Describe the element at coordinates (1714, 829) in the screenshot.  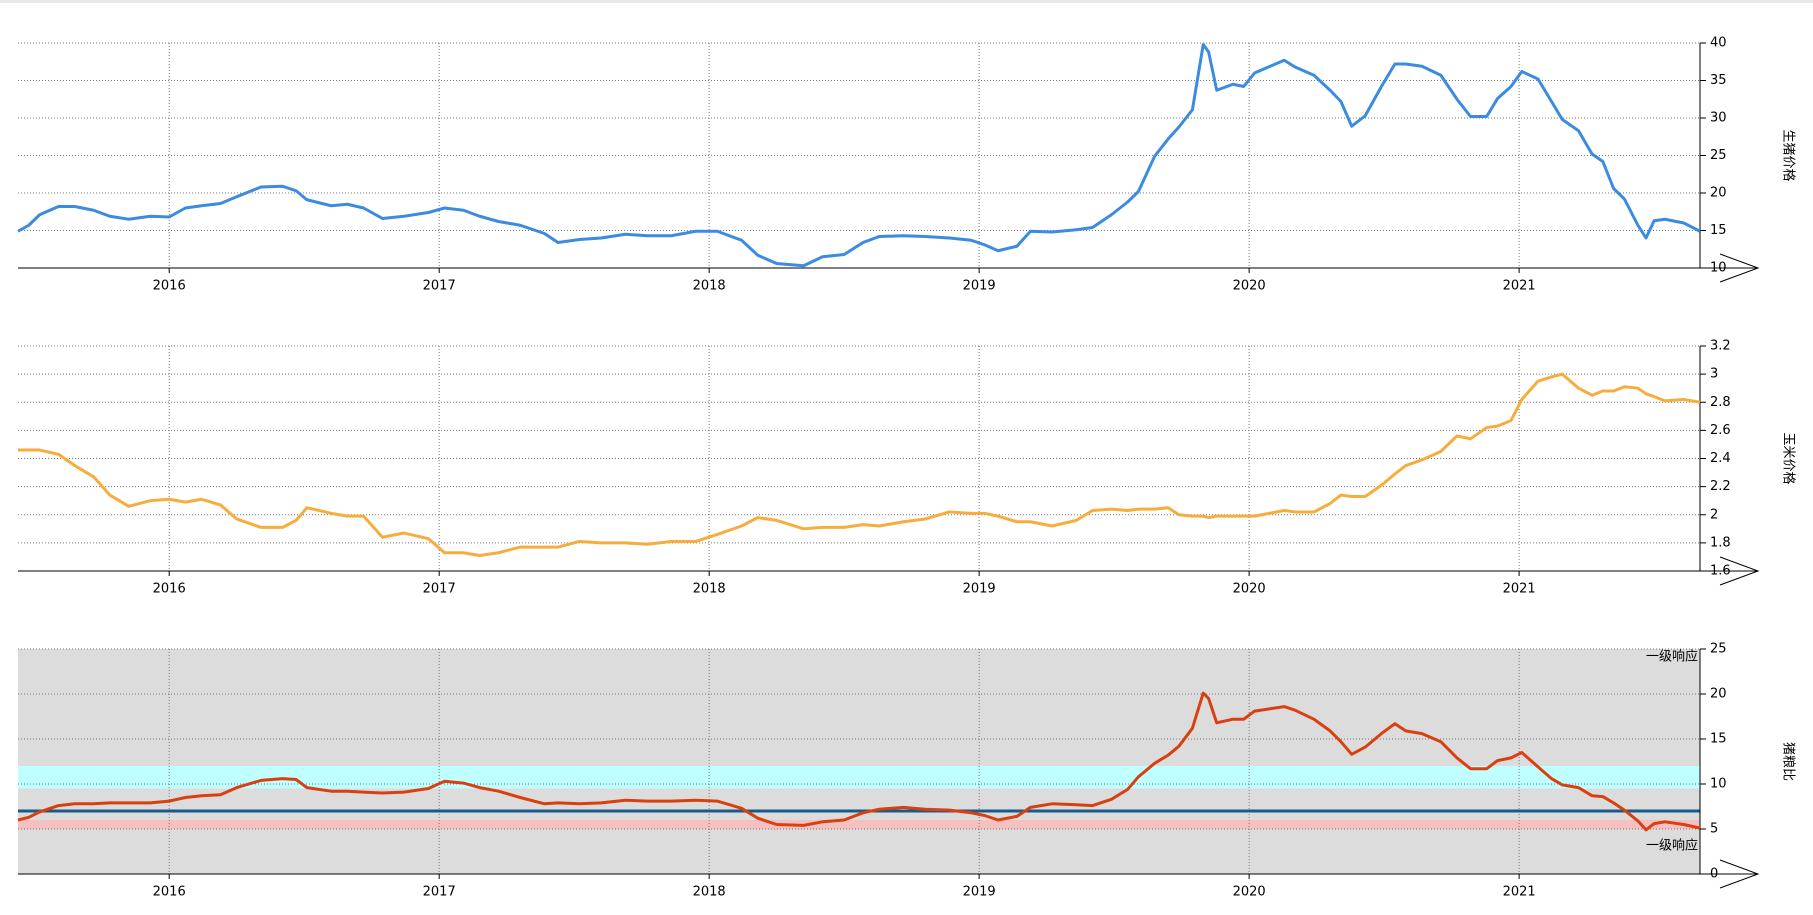
I see `y-tick-label: 5` at that location.